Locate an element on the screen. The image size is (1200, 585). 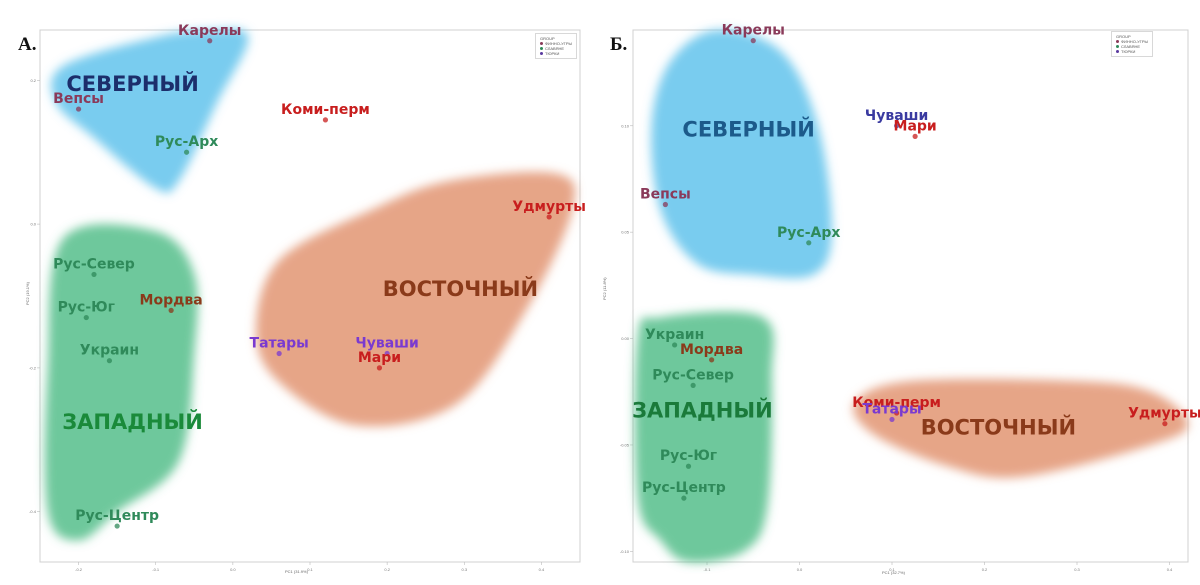
cluster-label: ЗАПАДНЫЙ is located at coordinates (132, 421).